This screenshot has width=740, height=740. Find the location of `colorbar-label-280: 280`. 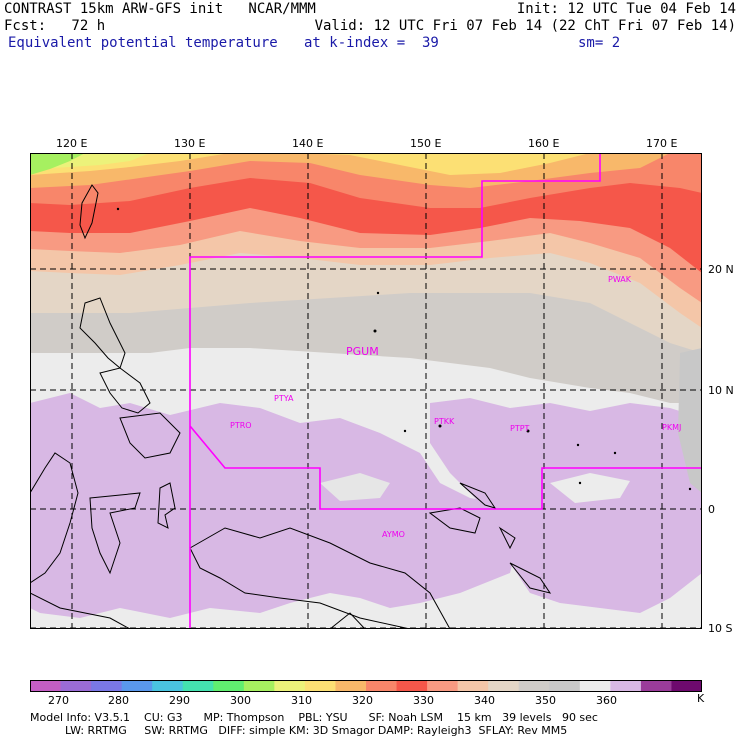

colorbar-label-280: 280 is located at coordinates (118, 700).